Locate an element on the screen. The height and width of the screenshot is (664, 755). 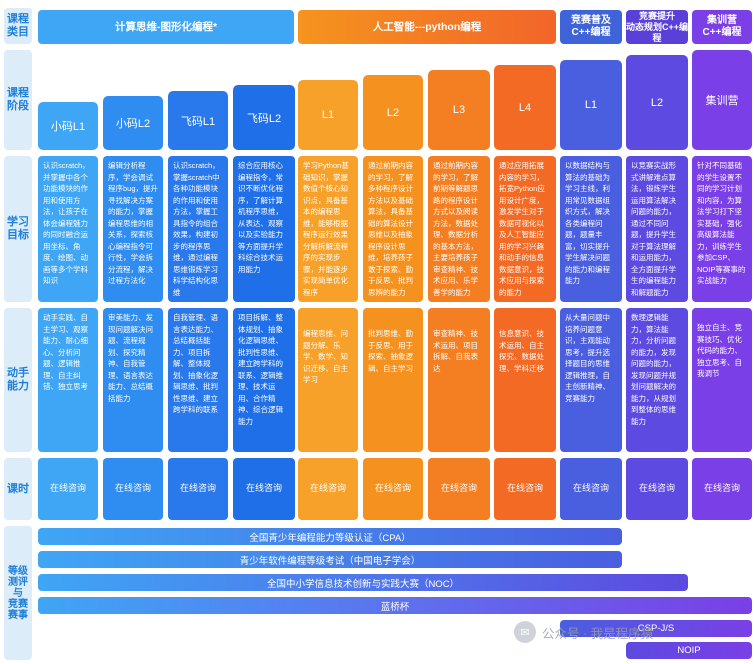
stage-cpp-l1: L1 is located at coordinates (591, 105).